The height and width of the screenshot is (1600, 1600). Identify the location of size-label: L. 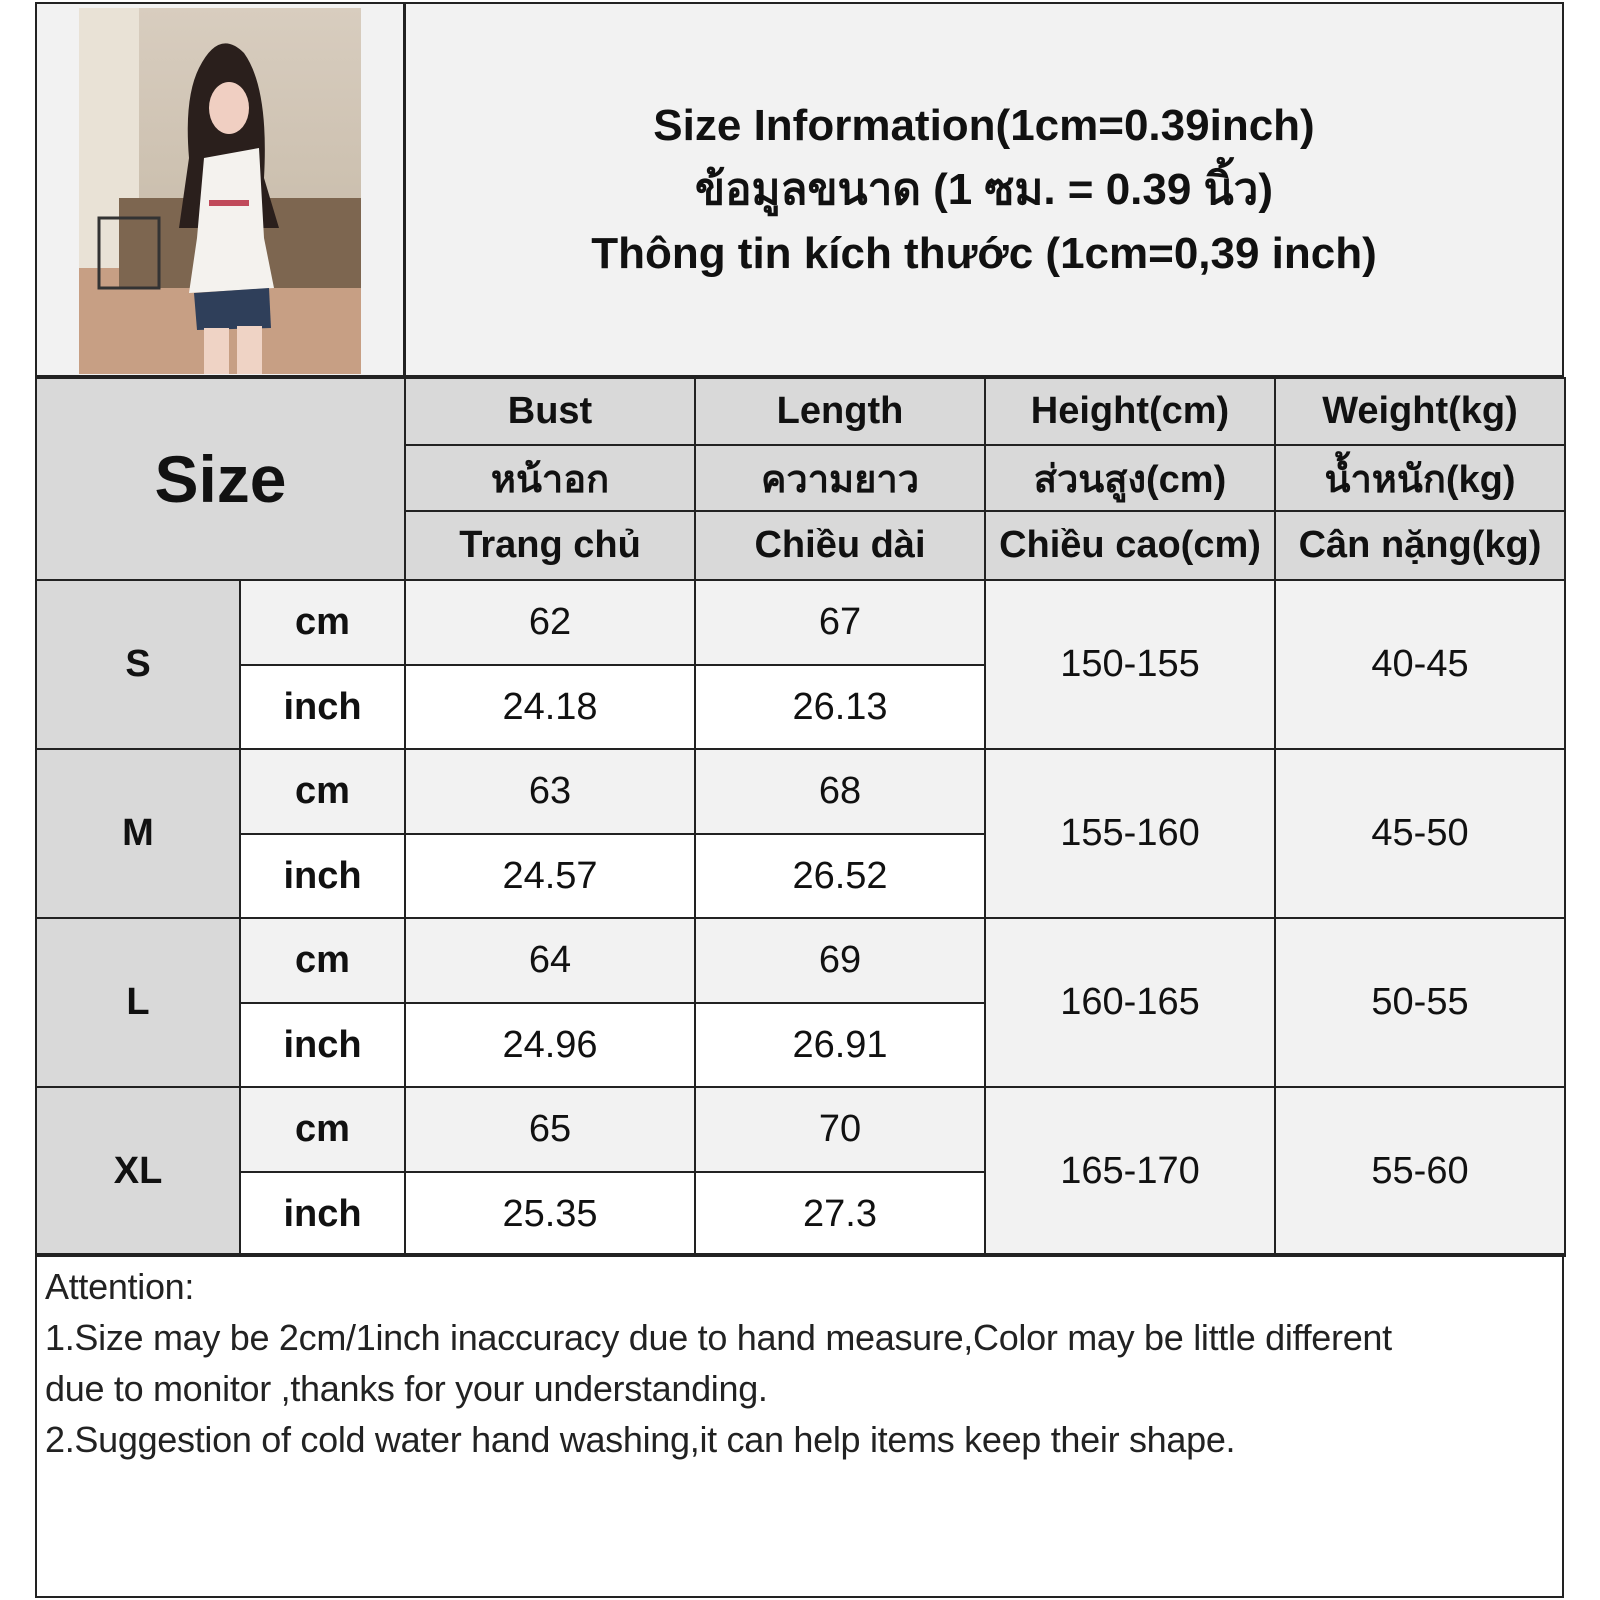
(138, 1002).